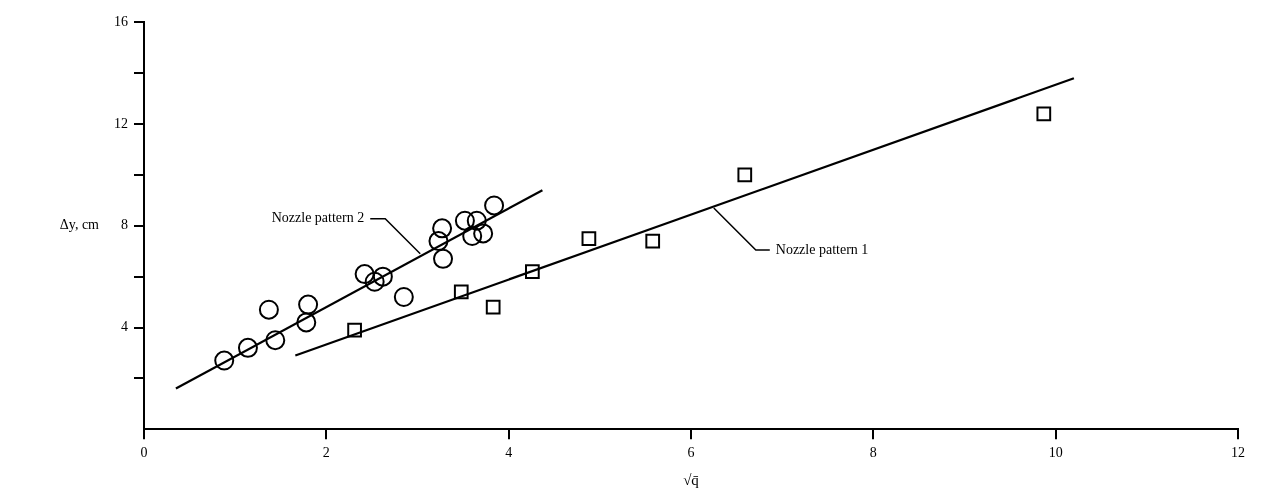 The image size is (1268, 504). What do you see at coordinates (121, 22) in the screenshot?
I see `y-tick-label: 16` at bounding box center [121, 22].